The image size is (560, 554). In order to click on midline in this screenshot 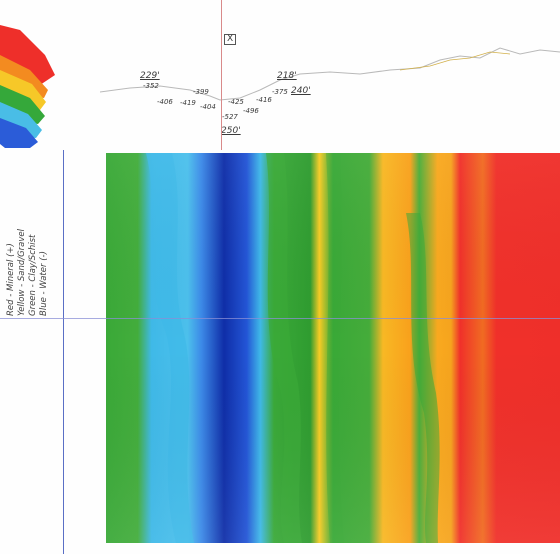, I will do `click(280, 318)`.